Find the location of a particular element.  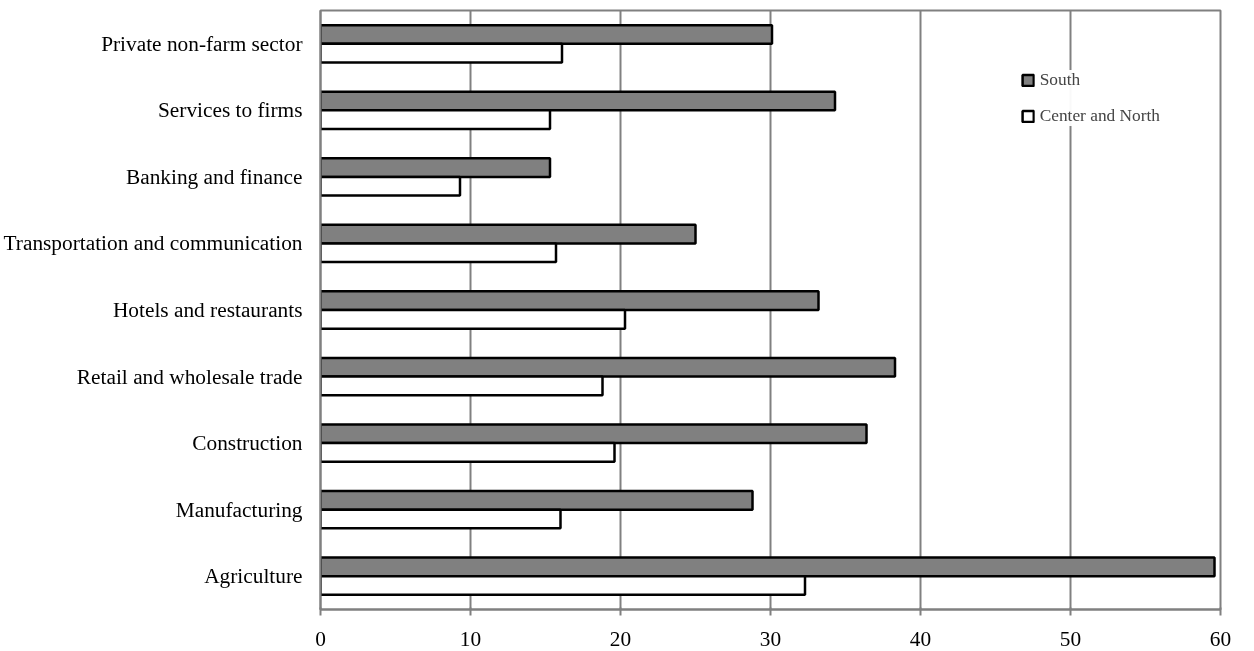

x-tick-label: 60 is located at coordinates (1220, 638).